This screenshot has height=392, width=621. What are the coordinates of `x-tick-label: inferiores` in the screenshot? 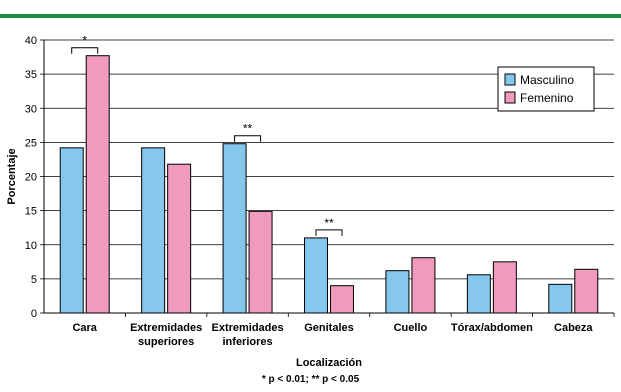 It's located at (248, 342).